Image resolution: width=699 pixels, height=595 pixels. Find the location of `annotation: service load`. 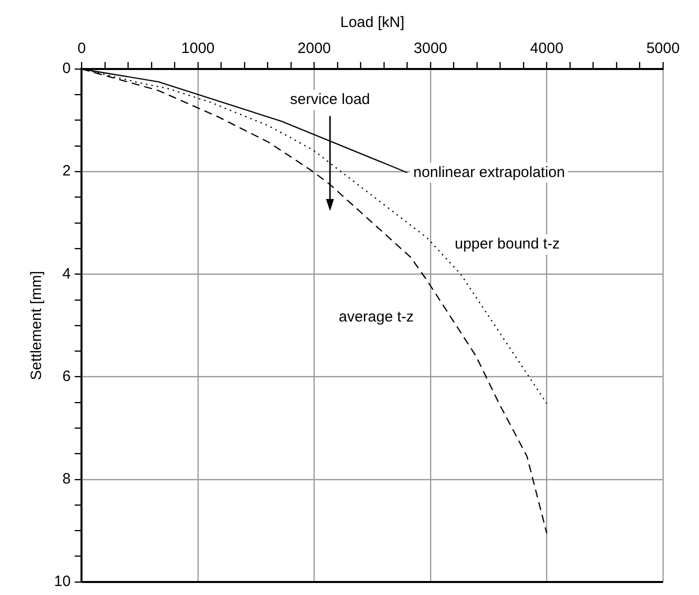

annotation: service load is located at coordinates (330, 99).